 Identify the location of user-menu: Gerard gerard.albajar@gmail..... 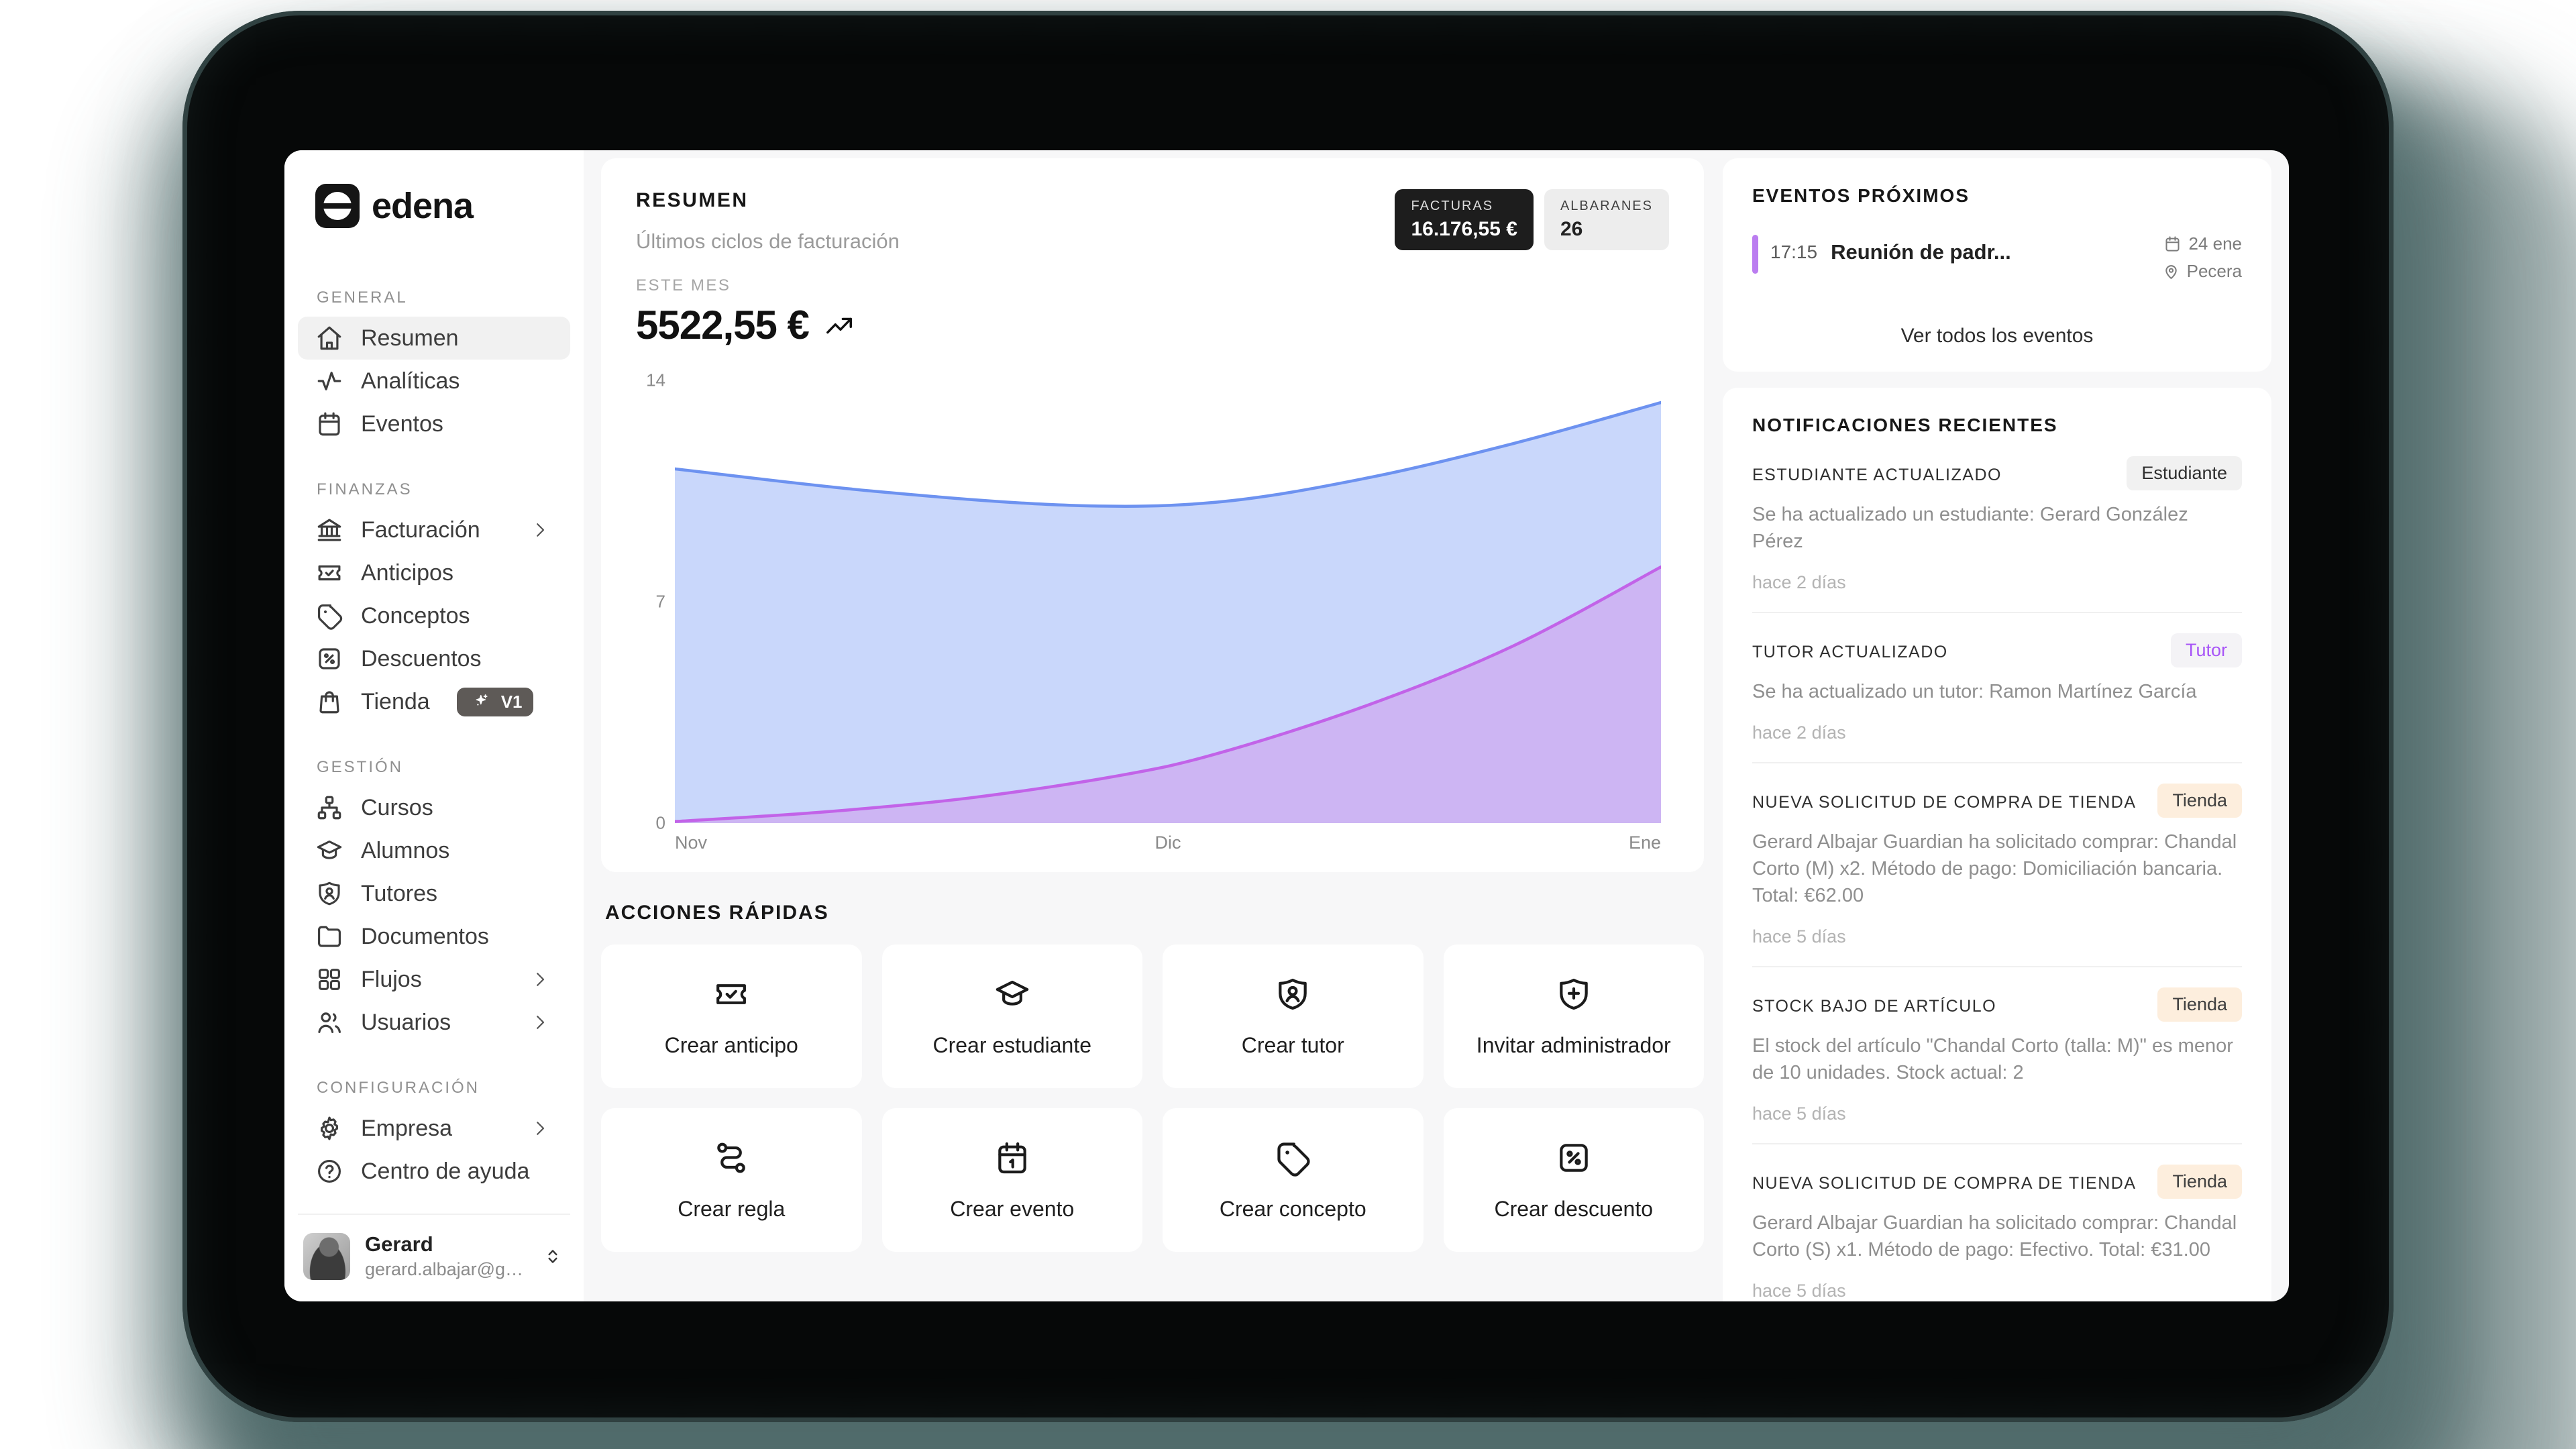
(434, 1248).